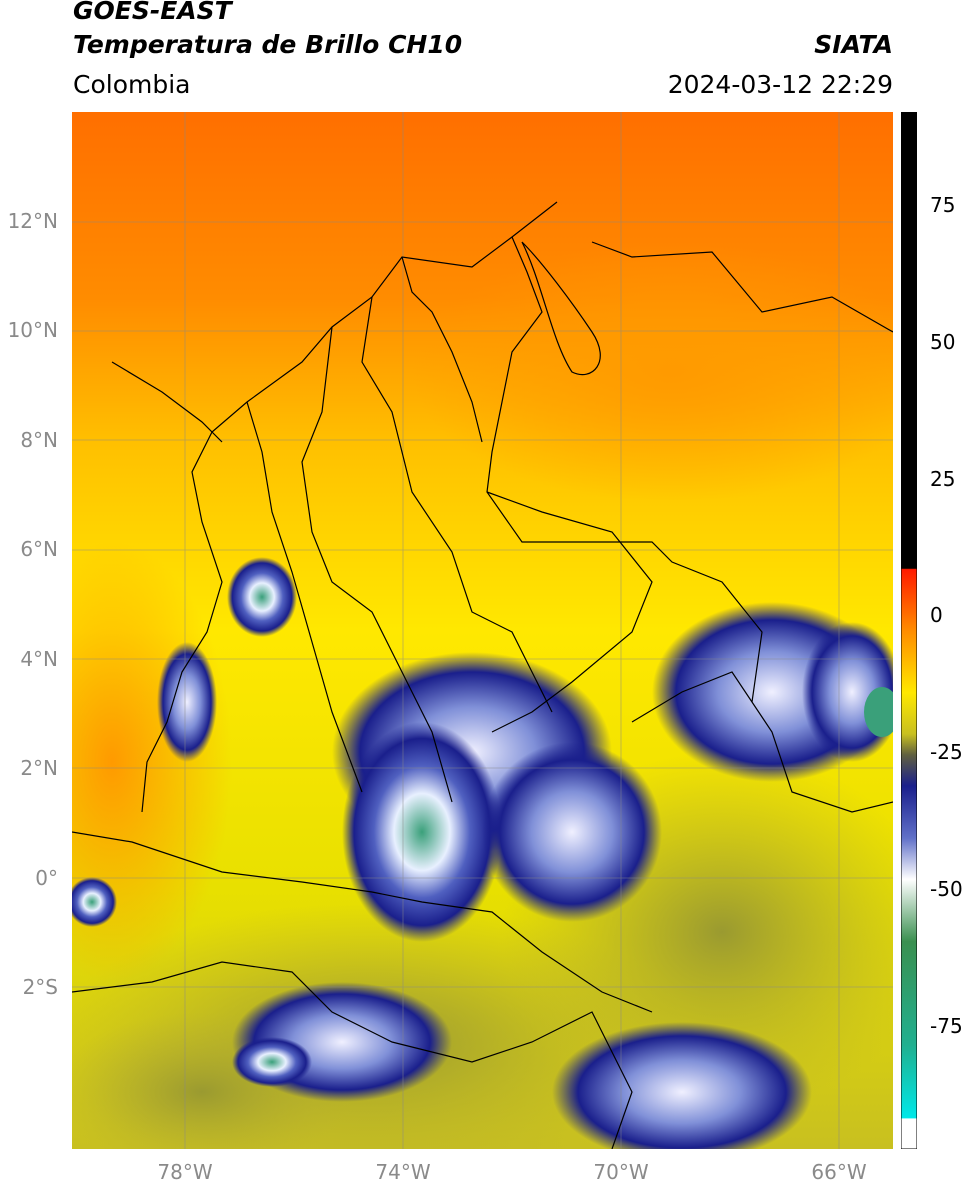 The width and height of the screenshot is (966, 1190). What do you see at coordinates (39, 549) in the screenshot?
I see `lat-label-6n: 6°N` at bounding box center [39, 549].